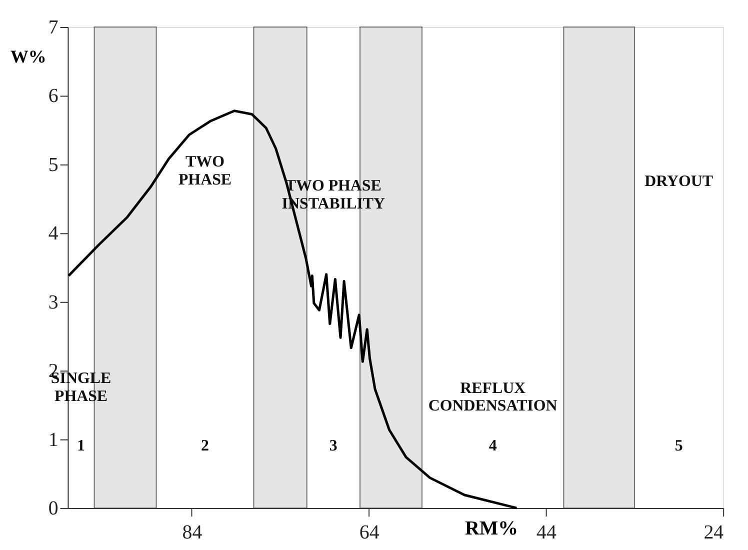 The height and width of the screenshot is (550, 748). I want to click on x-tick-label: 44, so click(546, 532).